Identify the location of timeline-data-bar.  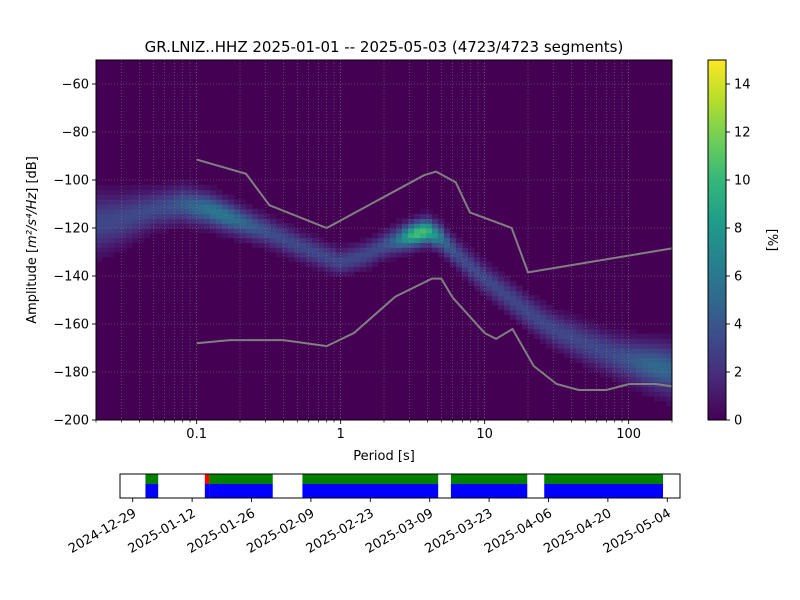
(207, 491).